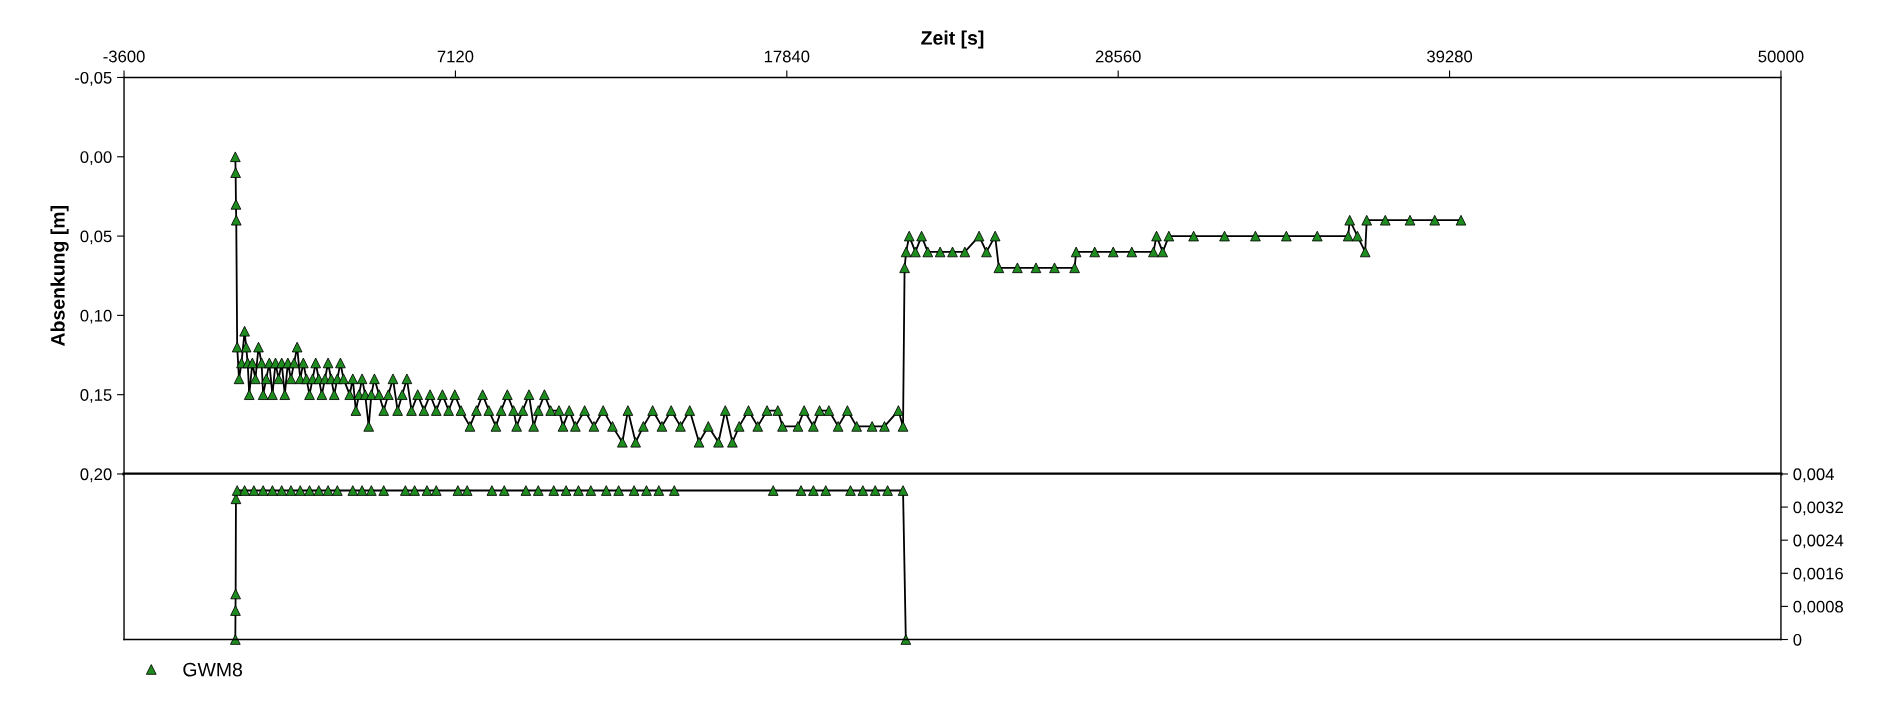 This screenshot has height=705, width=1888. What do you see at coordinates (59, 276) in the screenshot?
I see `y-axis-title: Absenkung [m]` at bounding box center [59, 276].